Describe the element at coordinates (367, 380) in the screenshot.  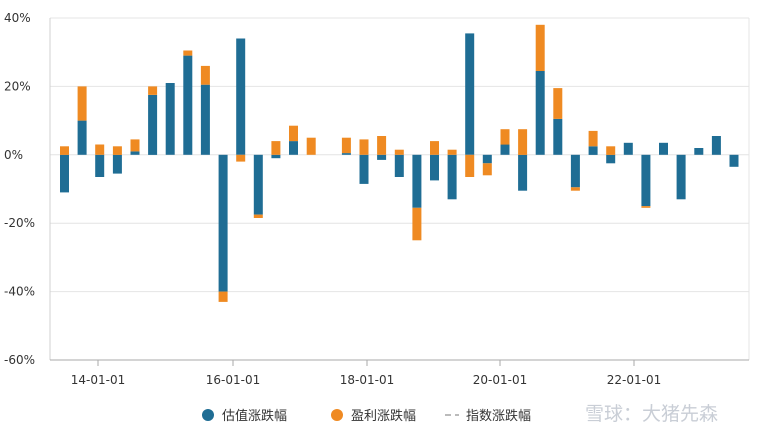
I see `x-tick-label: 18-01-01` at that location.